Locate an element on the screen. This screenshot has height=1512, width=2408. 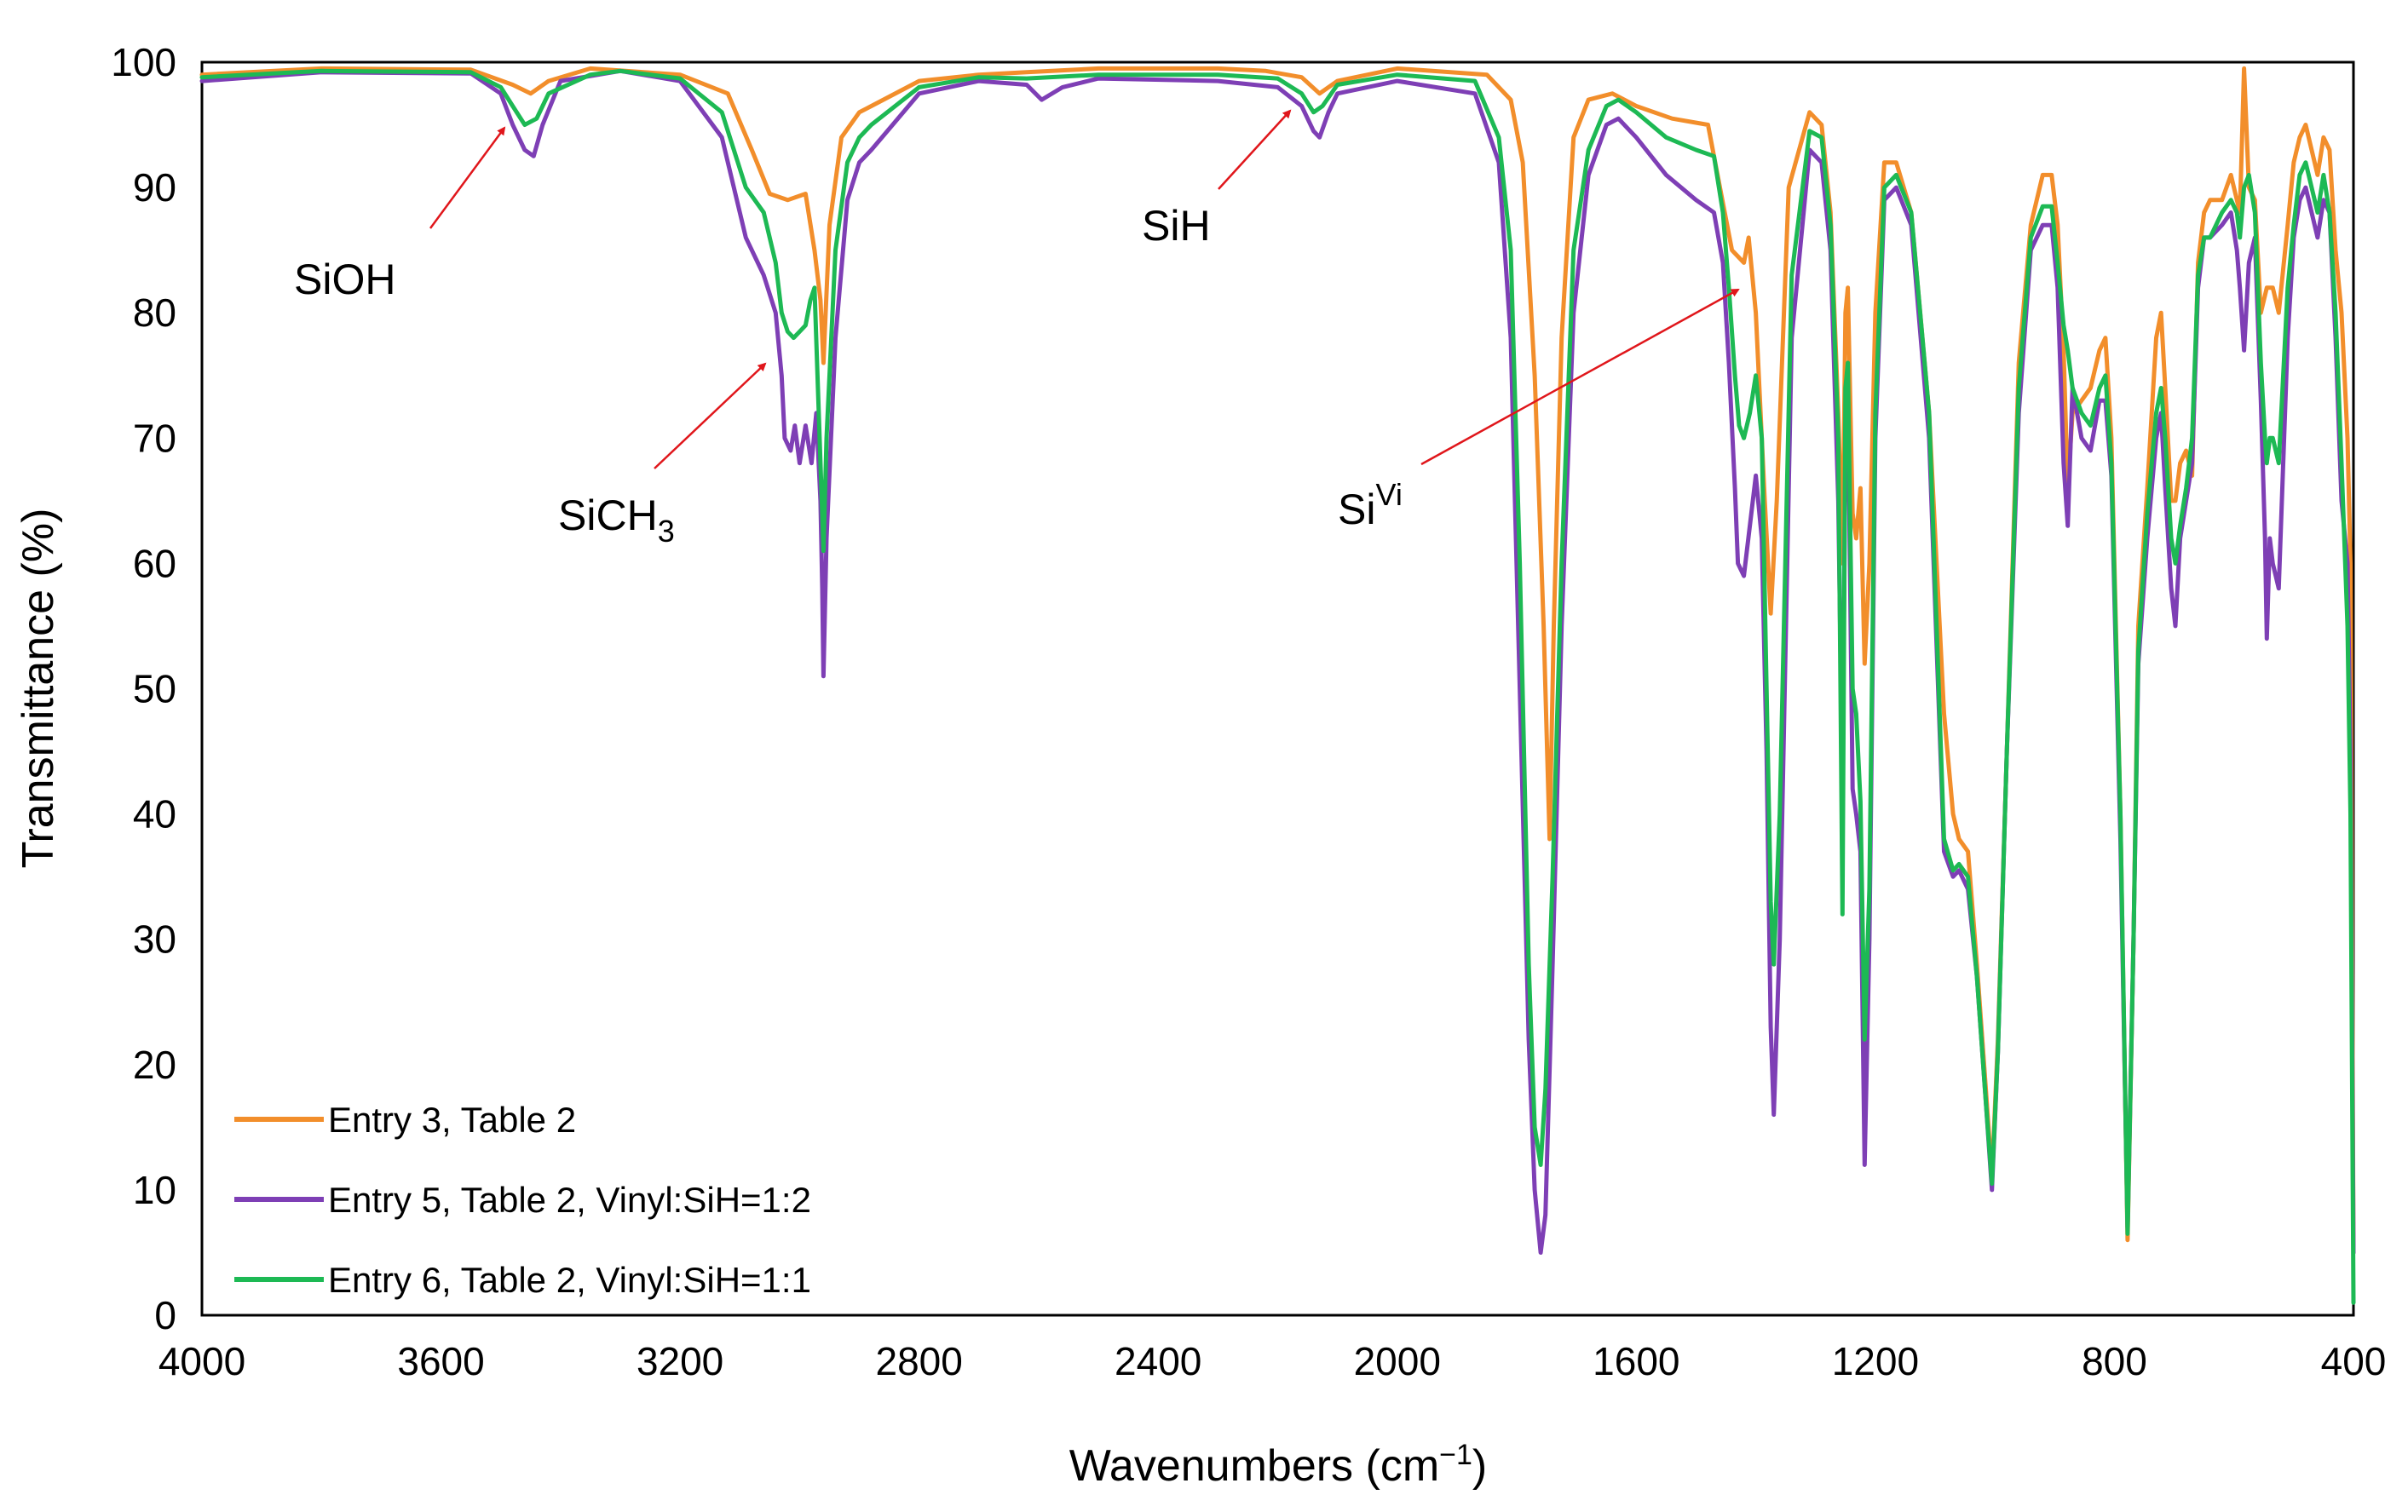
y-tick-label: 50 is located at coordinates (154, 689).